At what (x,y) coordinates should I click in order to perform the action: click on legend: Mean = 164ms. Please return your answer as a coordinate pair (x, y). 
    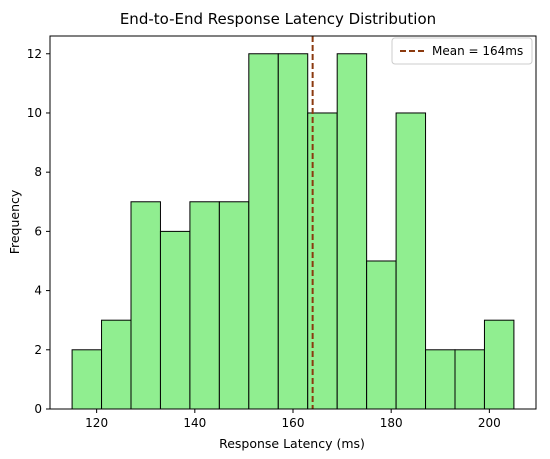
    Looking at the image, I should click on (462, 51).